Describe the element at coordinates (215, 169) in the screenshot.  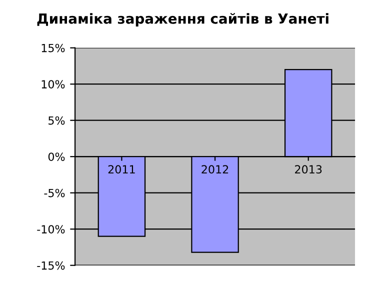
I see `x-tick-label: 2012` at that location.